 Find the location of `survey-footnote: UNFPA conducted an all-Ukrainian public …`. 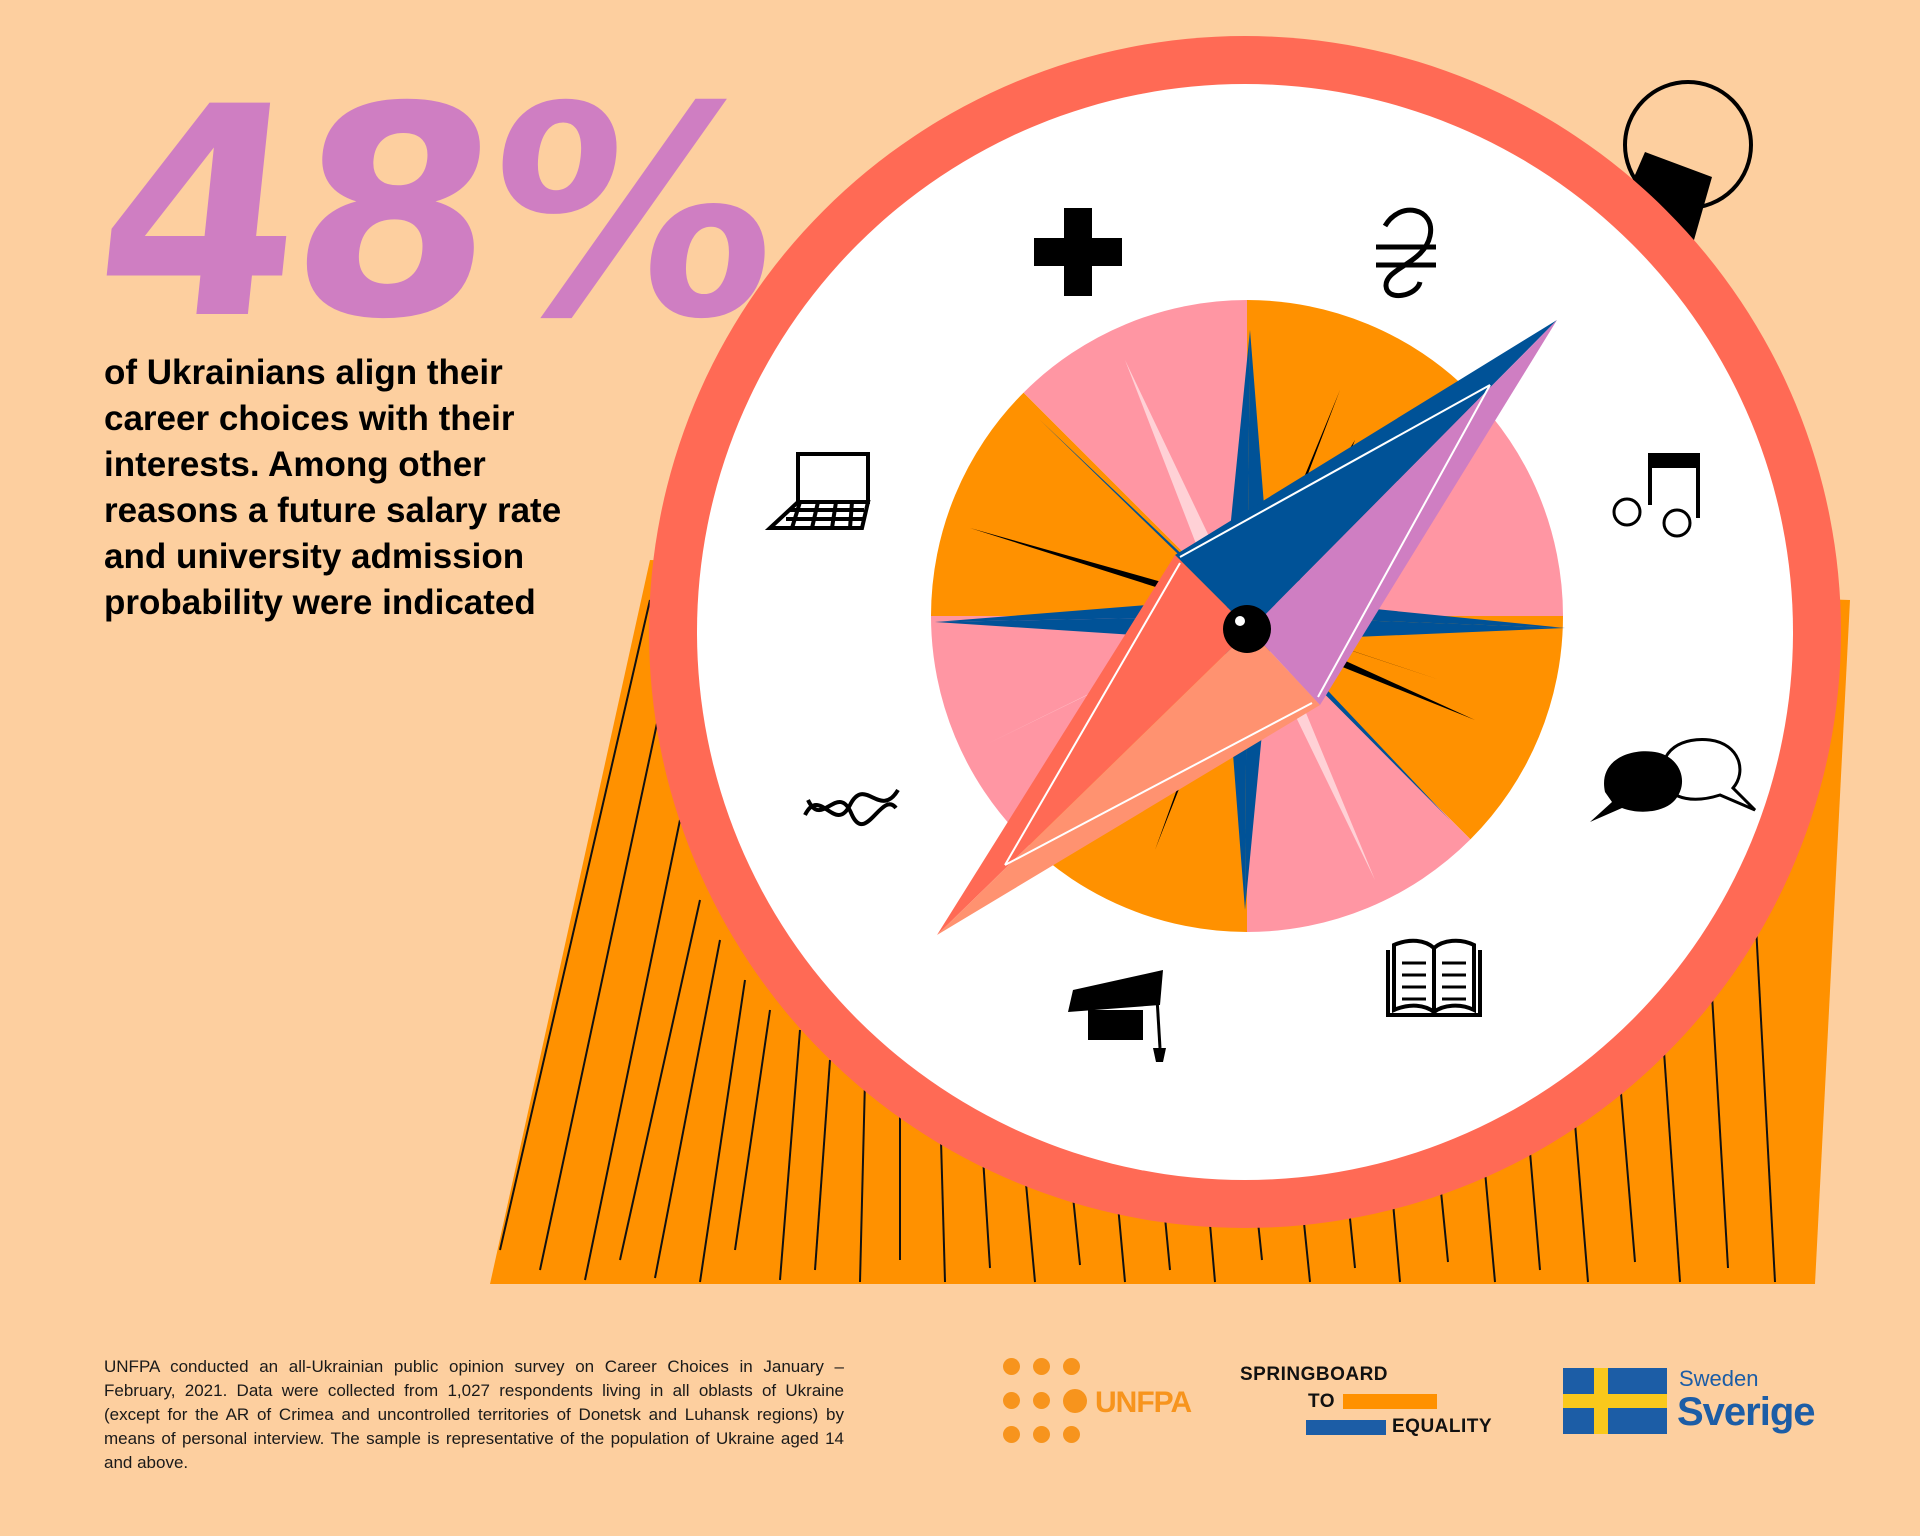

survey-footnote: UNFPA conducted an all-Ukrainian public … is located at coordinates (474, 1414).